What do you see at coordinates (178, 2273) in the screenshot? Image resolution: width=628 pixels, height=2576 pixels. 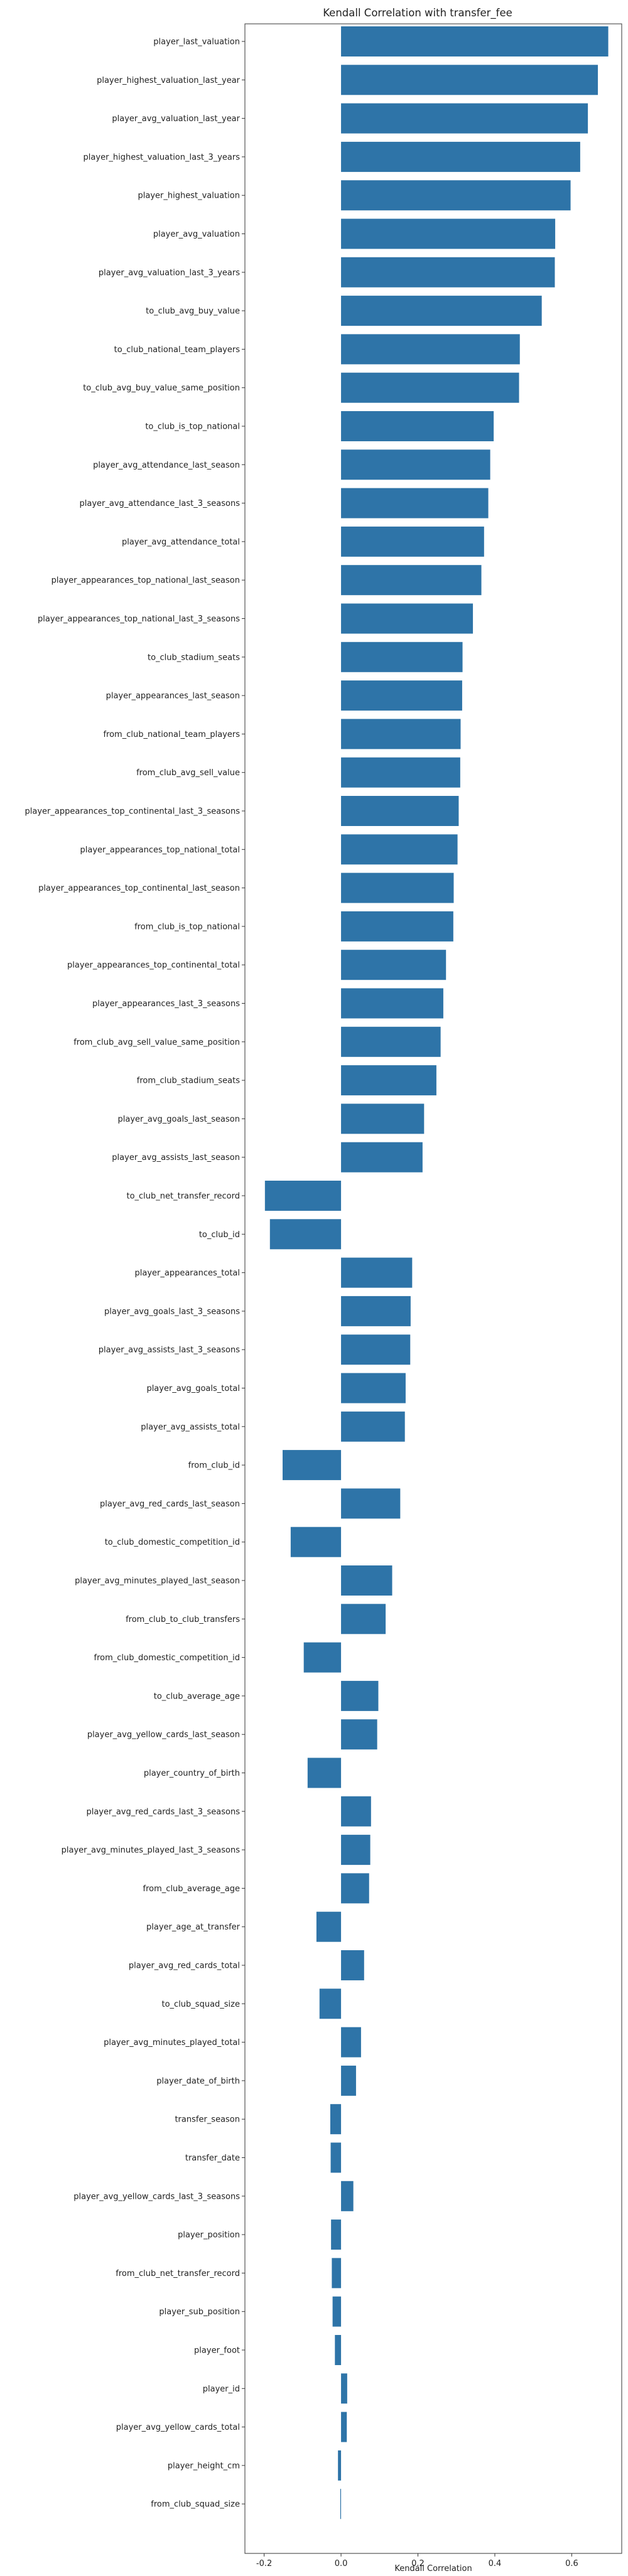 I see `y-tick-label: from_club_net_transfer_record` at bounding box center [178, 2273].